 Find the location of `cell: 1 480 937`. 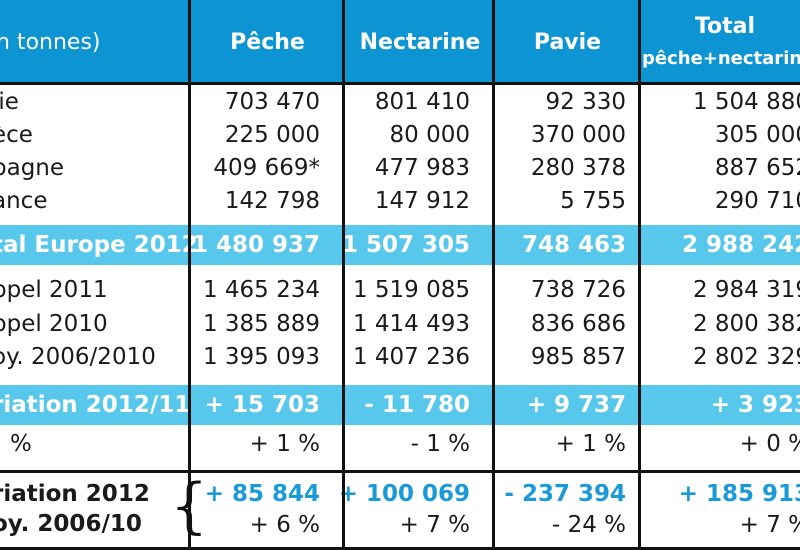

cell: 1 480 937 is located at coordinates (255, 245).